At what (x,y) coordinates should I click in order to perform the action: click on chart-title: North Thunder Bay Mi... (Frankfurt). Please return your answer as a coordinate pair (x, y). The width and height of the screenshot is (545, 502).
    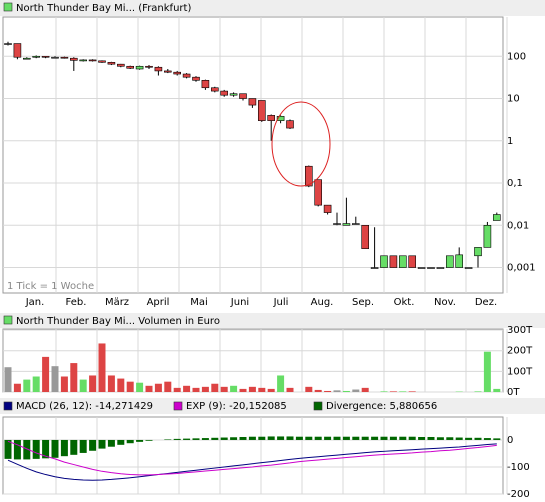
    Looking at the image, I should click on (103, 8).